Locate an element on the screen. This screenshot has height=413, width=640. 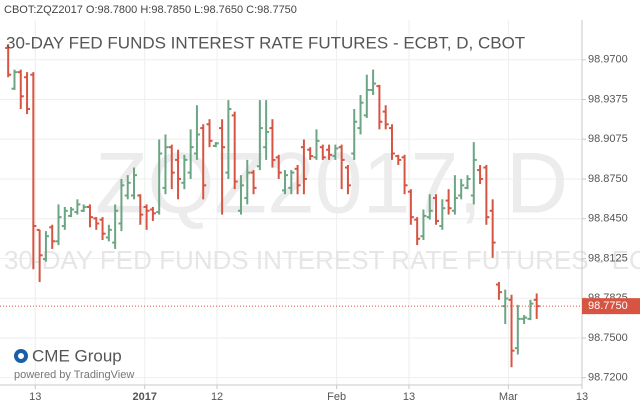
x-tick-label: 2017 is located at coordinates (144, 397).